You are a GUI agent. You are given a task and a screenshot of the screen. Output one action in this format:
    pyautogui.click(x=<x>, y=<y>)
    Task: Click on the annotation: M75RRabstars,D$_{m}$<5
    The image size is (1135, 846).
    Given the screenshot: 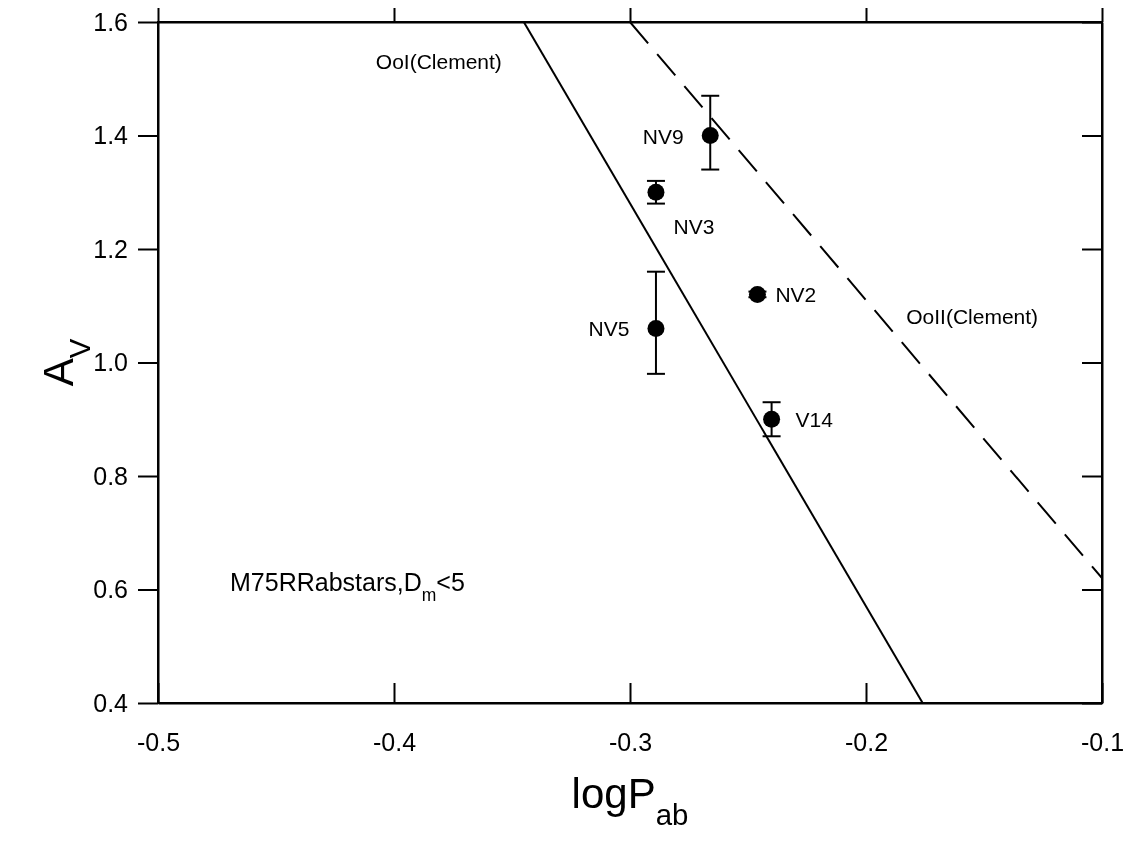 What is the action you would take?
    pyautogui.click(x=347, y=586)
    